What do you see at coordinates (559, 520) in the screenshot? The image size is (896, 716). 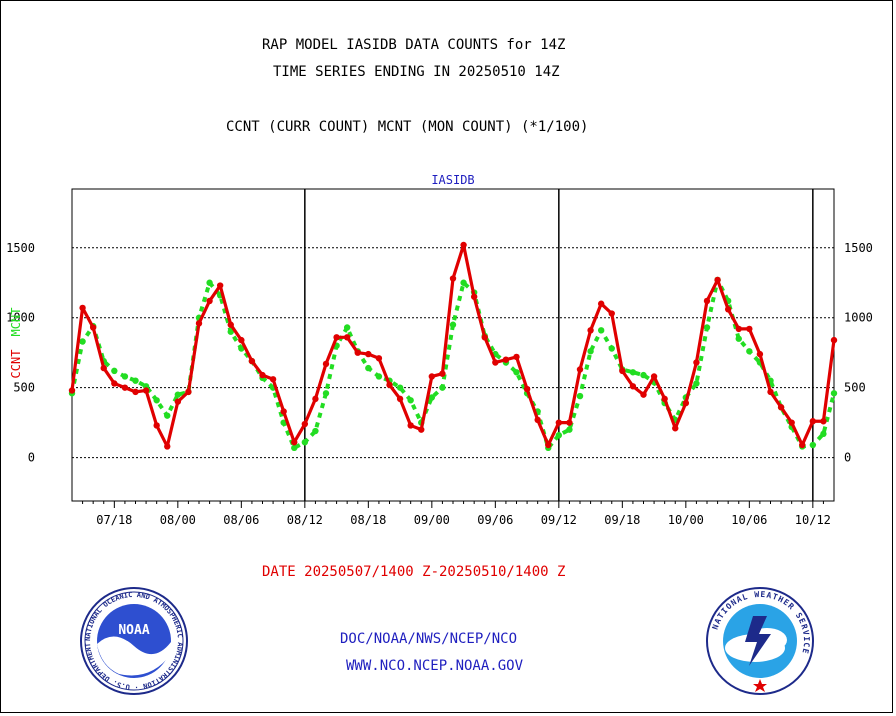 I see `x-tick-label: 09/12` at bounding box center [559, 520].